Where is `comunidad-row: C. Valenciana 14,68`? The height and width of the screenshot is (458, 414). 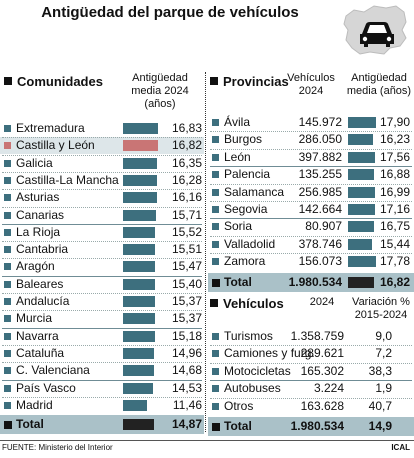
comunidad-row: C. Valenciana 14,68 is located at coordinates (102, 370).